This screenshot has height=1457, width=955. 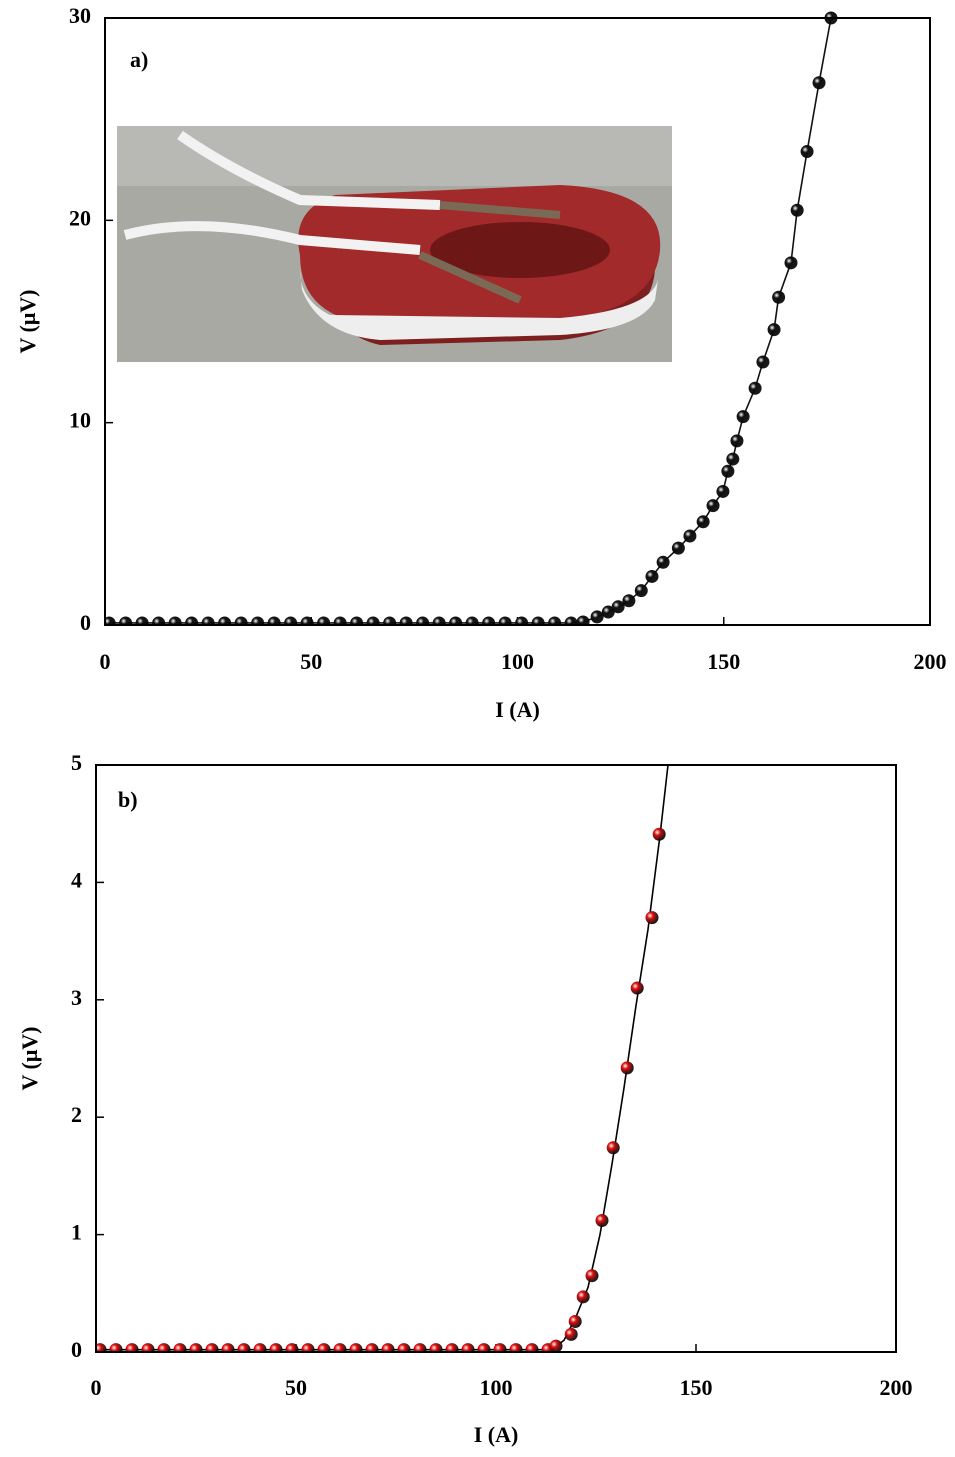 I want to click on x-tick-label: 0, so click(x=105, y=661).